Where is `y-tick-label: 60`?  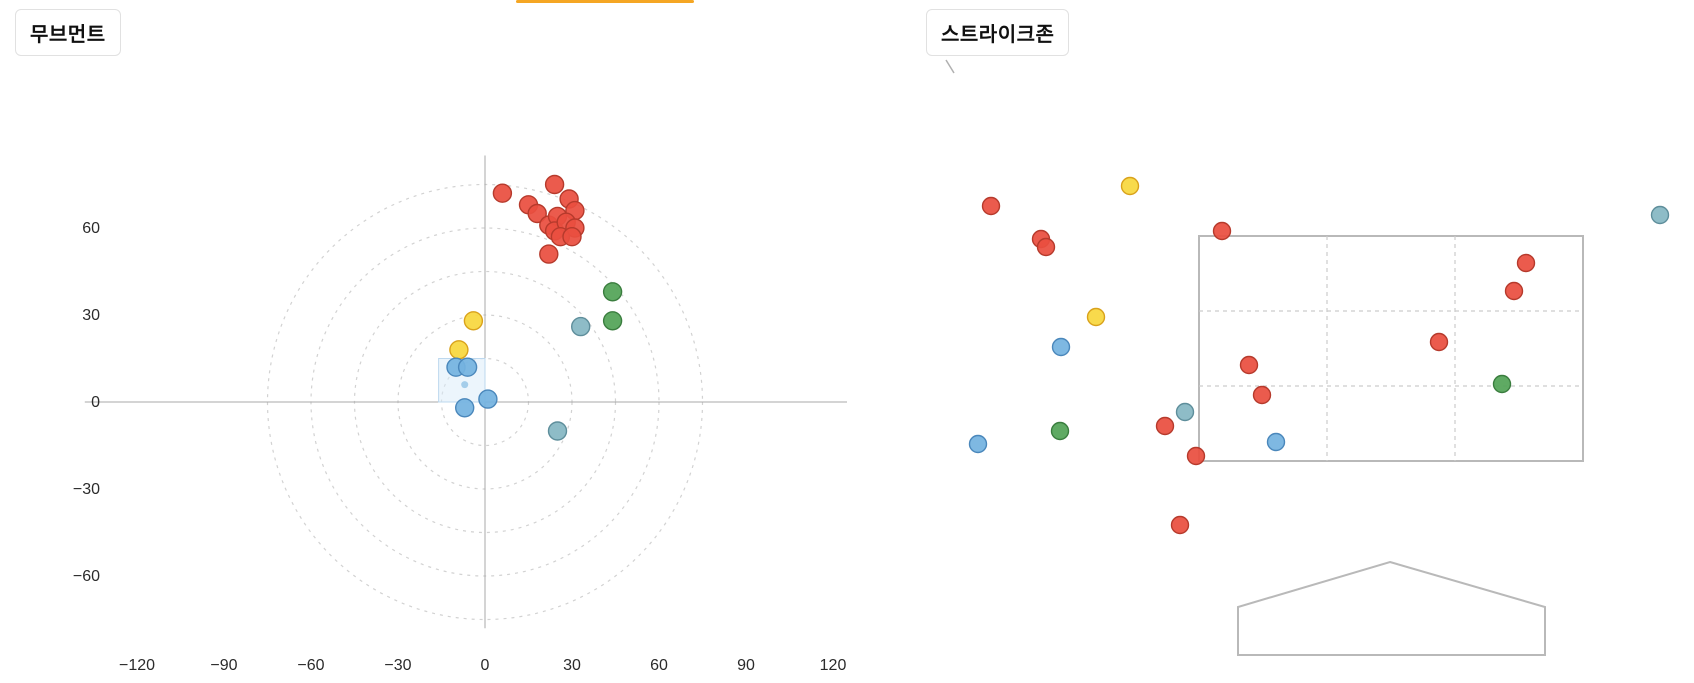
y-tick-label: 60 is located at coordinates (91, 228).